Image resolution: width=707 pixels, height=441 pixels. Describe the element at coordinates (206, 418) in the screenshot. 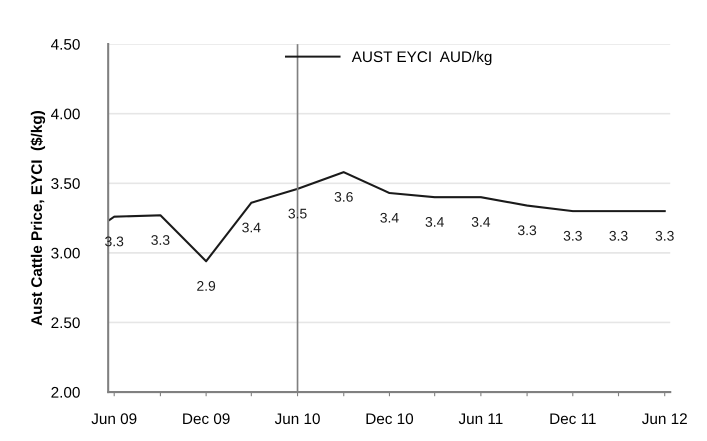

I see `x-tick-label: Dec 09` at that location.